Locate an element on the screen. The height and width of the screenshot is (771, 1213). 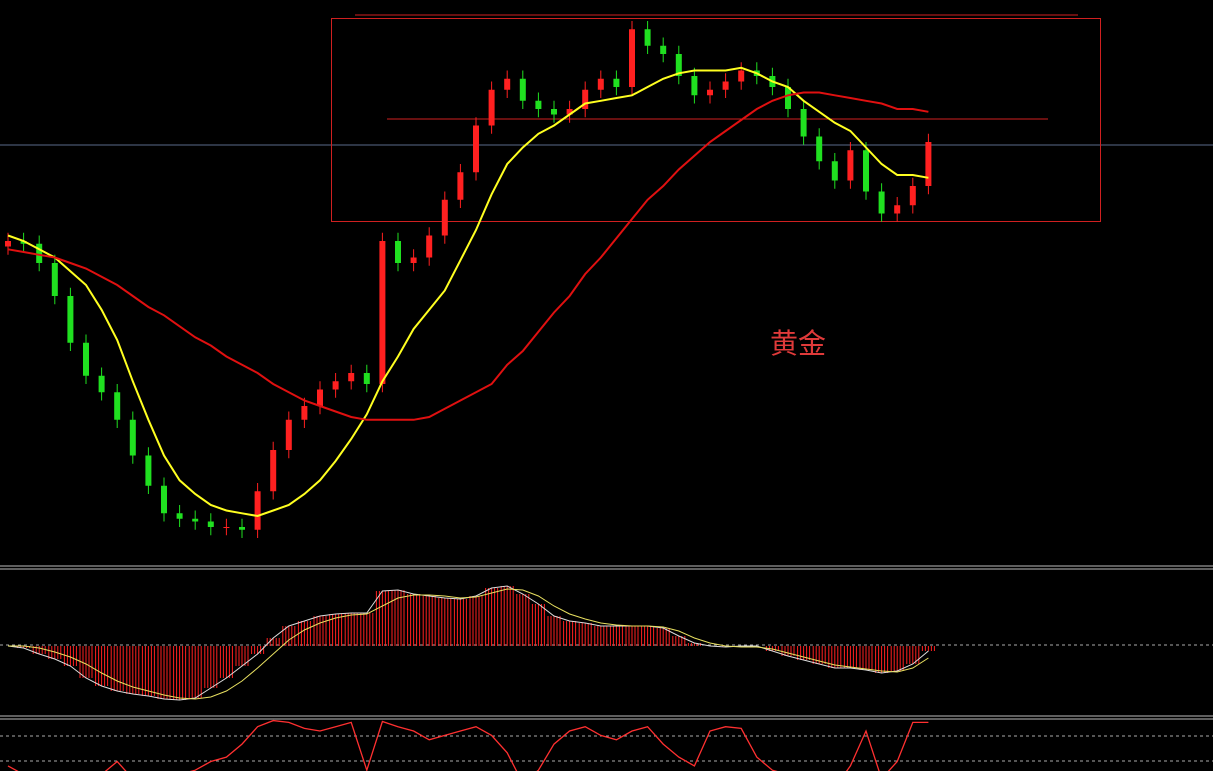
annotation: 黄金 is located at coordinates (798, 343).